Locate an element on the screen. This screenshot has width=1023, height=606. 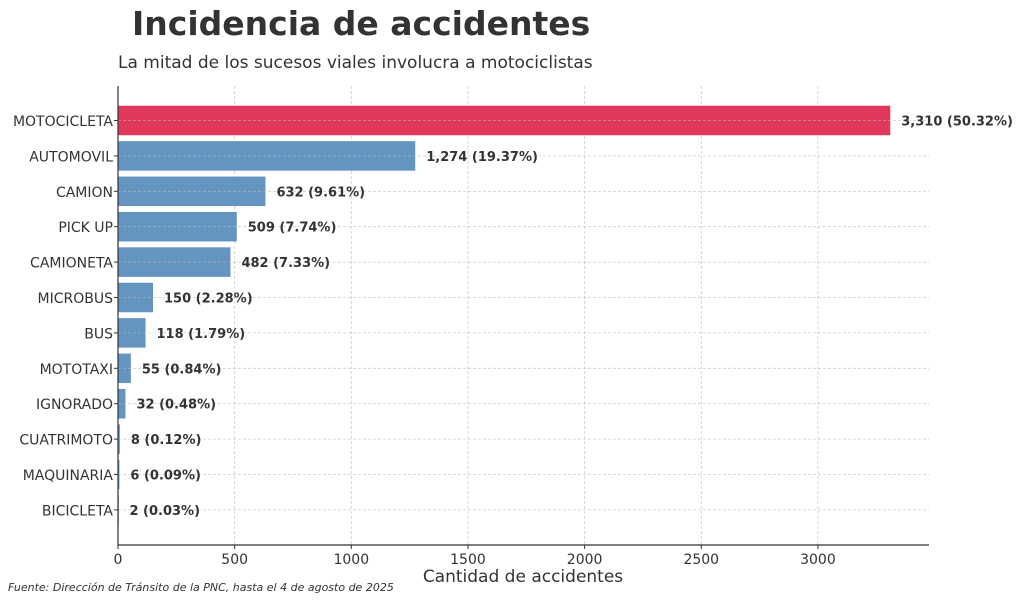
y-tick-label: CAMIONETA is located at coordinates (71, 264).